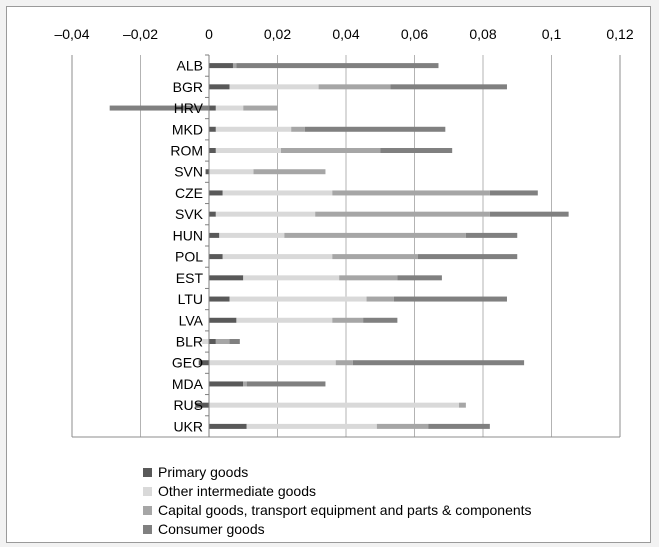 The width and height of the screenshot is (659, 547). Describe the element at coordinates (211, 529) in the screenshot. I see `legend-label: Consumer goods` at that location.